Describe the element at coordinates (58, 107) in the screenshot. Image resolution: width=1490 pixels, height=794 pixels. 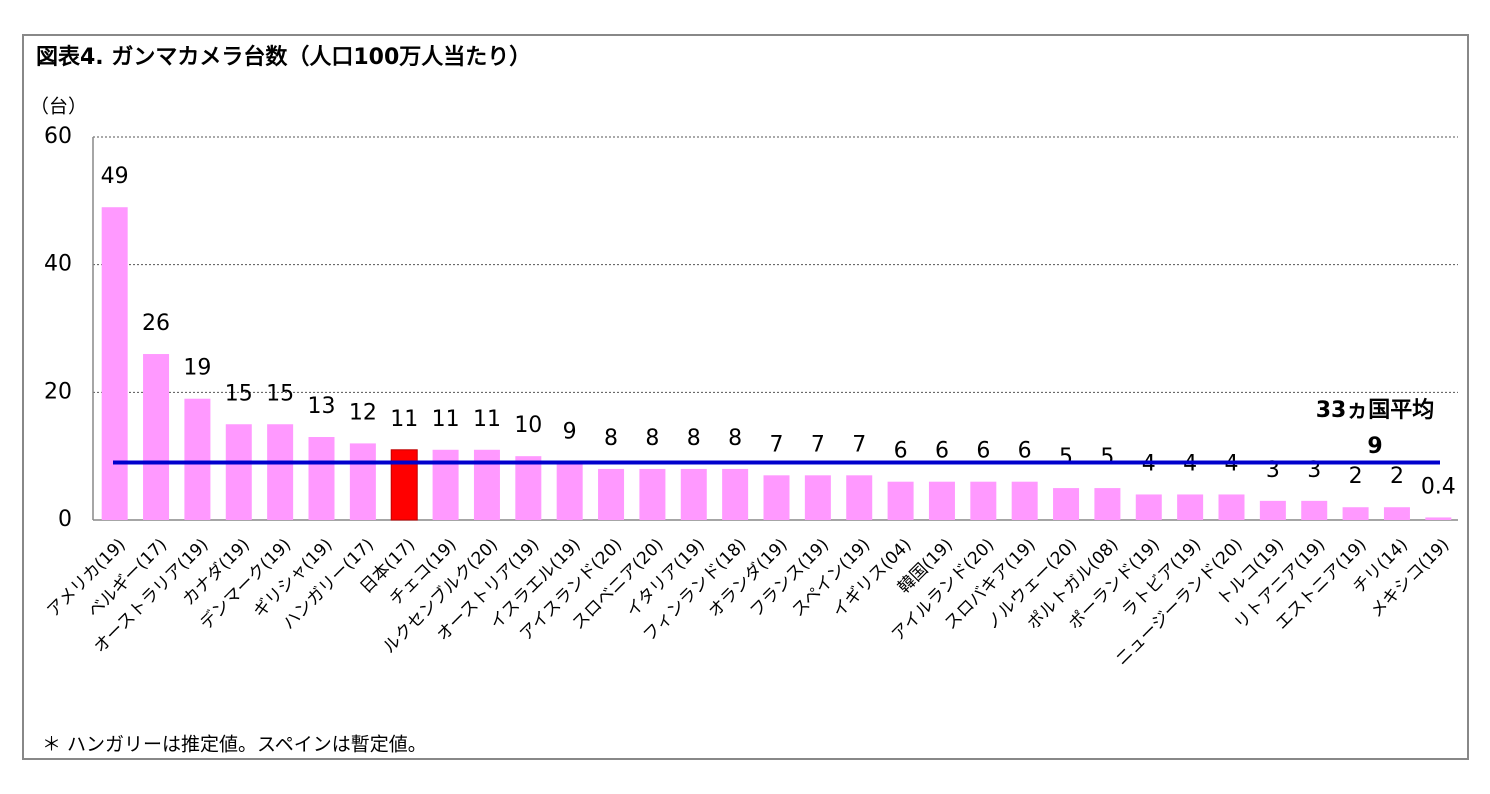
I see `y-axis-label: （台）` at that location.